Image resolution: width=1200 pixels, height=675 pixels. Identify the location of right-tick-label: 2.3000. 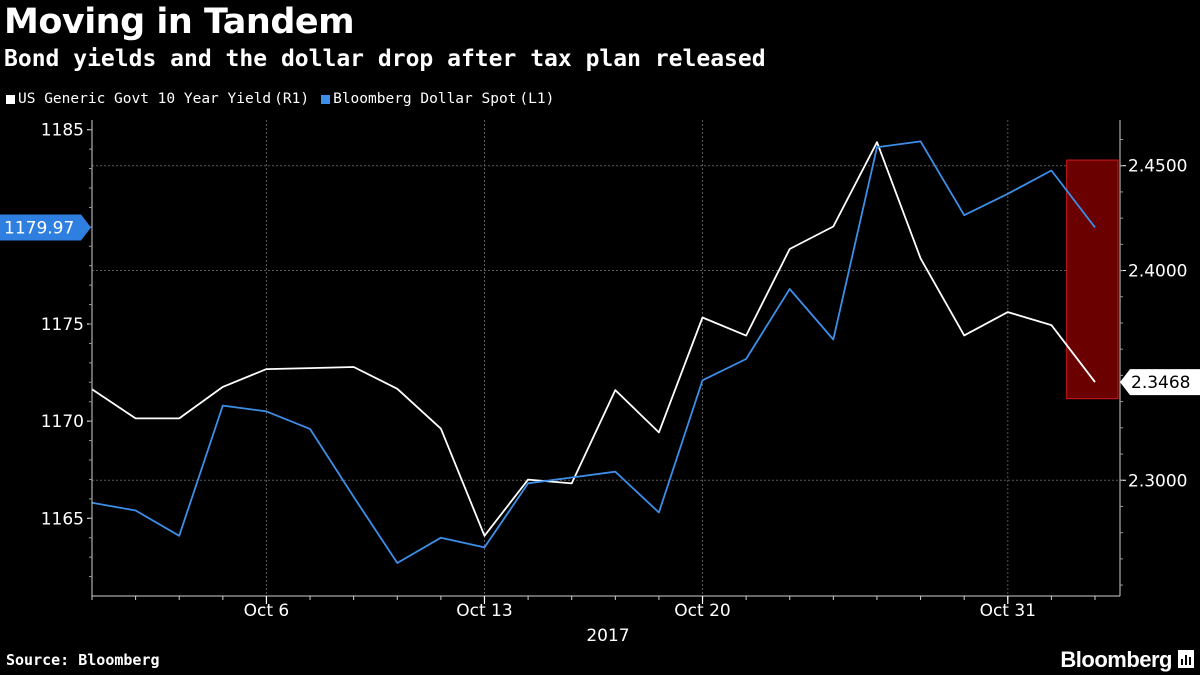
(1157, 481).